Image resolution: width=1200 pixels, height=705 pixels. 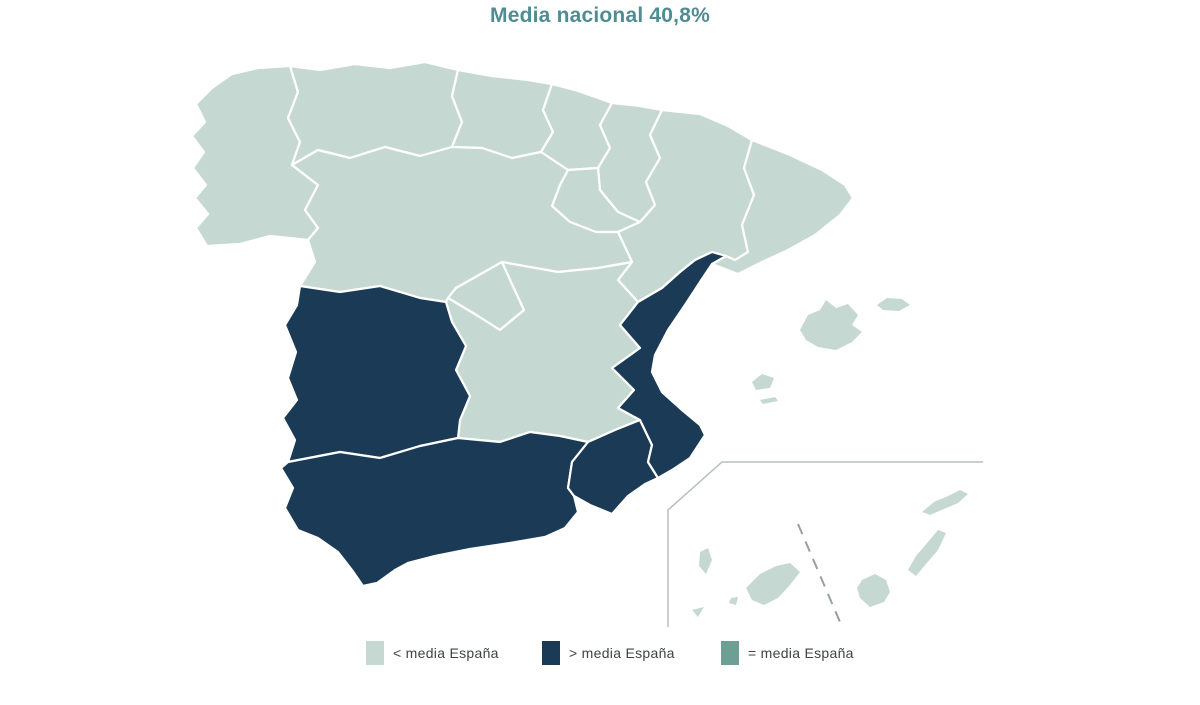 I want to click on island-fuerteventura, so click(x=927, y=553).